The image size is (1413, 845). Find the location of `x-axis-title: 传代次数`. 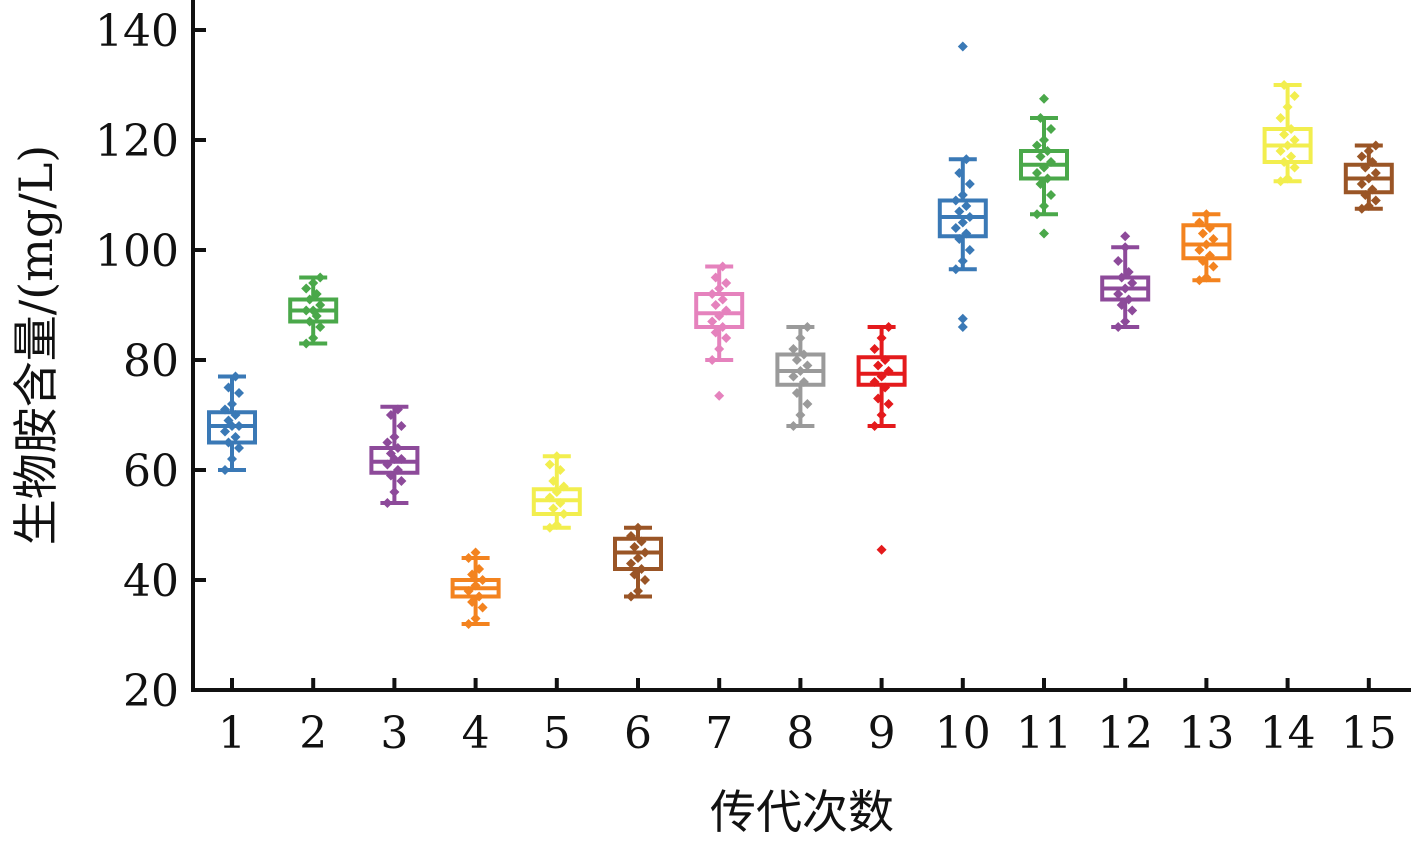

x-axis-title: 传代次数 is located at coordinates (802, 812).